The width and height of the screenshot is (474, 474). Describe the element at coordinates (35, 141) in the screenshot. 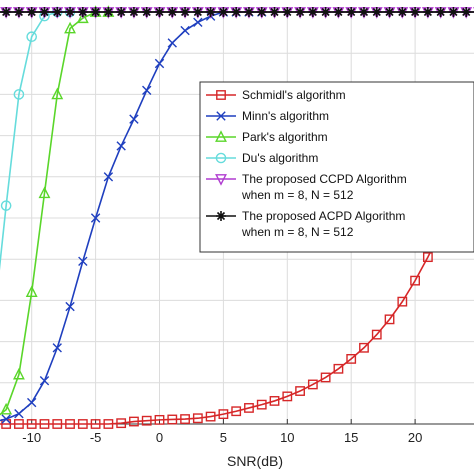

I see `series-line` at that location.